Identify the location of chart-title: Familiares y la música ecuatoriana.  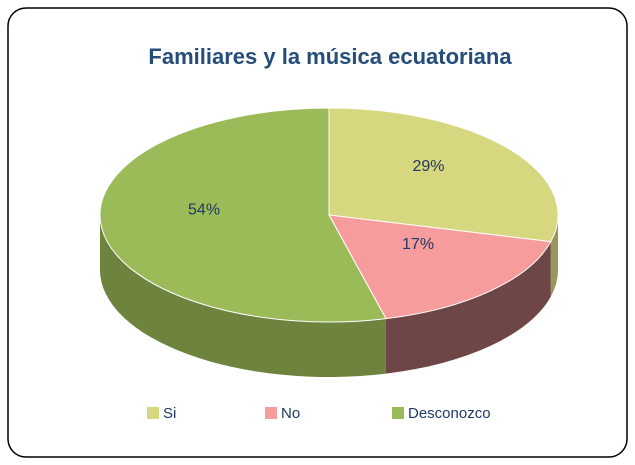
(330, 56).